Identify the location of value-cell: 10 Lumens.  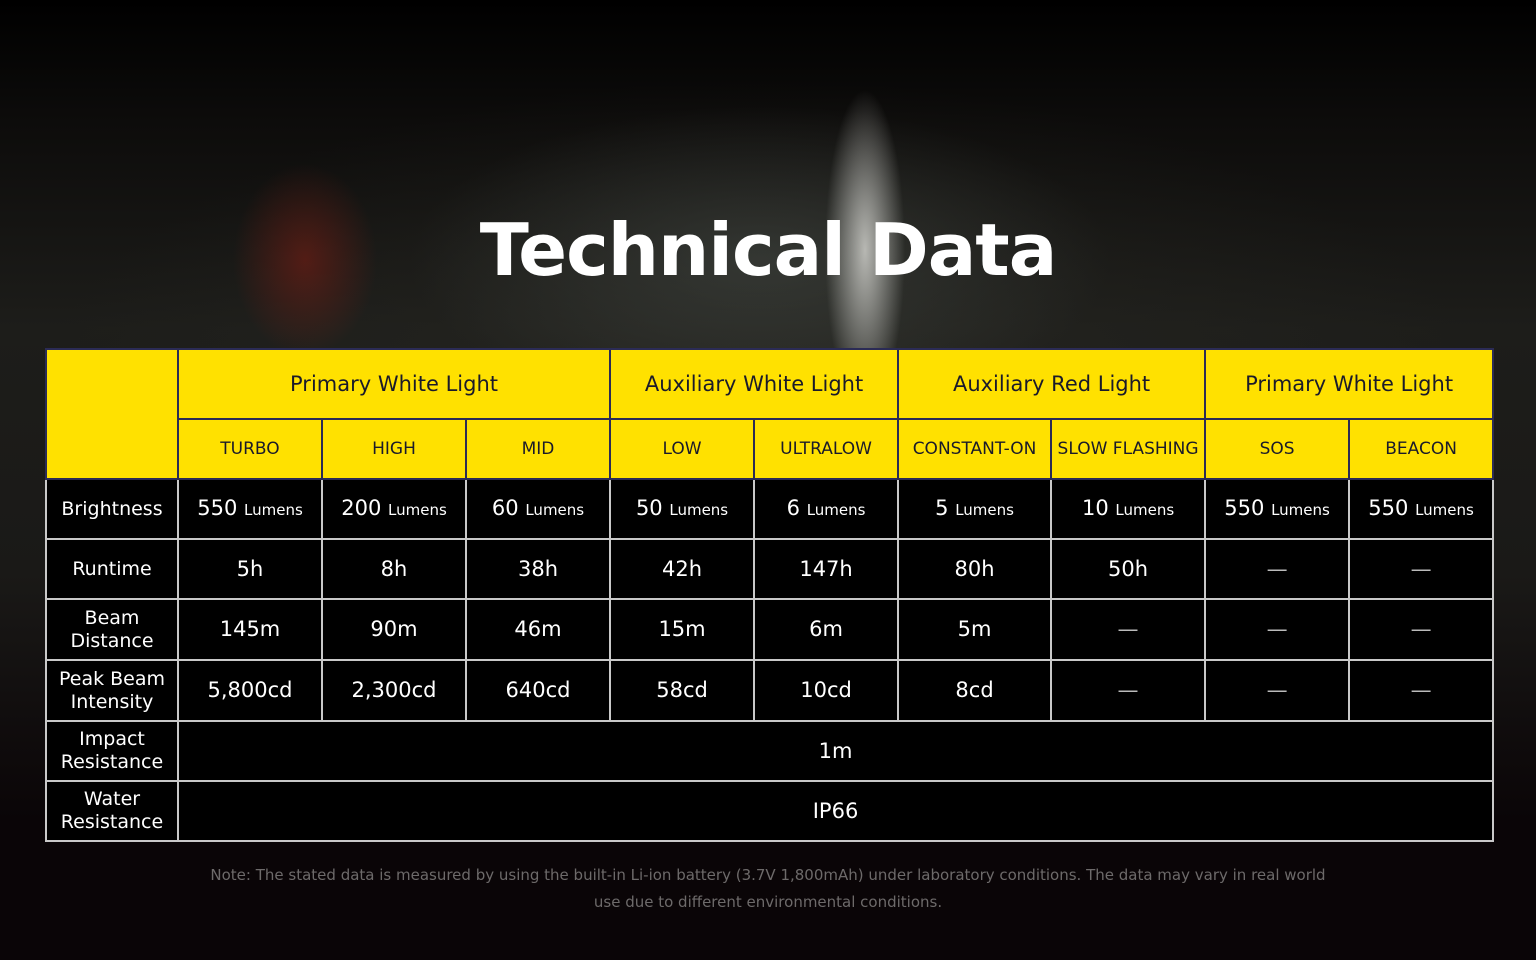
(1128, 509).